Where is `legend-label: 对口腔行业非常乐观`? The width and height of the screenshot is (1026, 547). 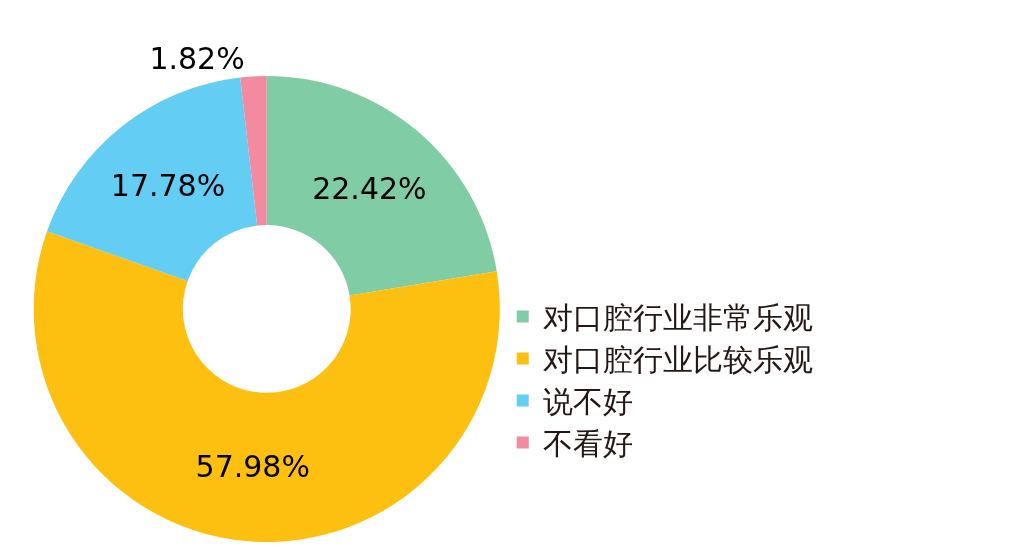
legend-label: 对口腔行业非常乐观 is located at coordinates (677, 318).